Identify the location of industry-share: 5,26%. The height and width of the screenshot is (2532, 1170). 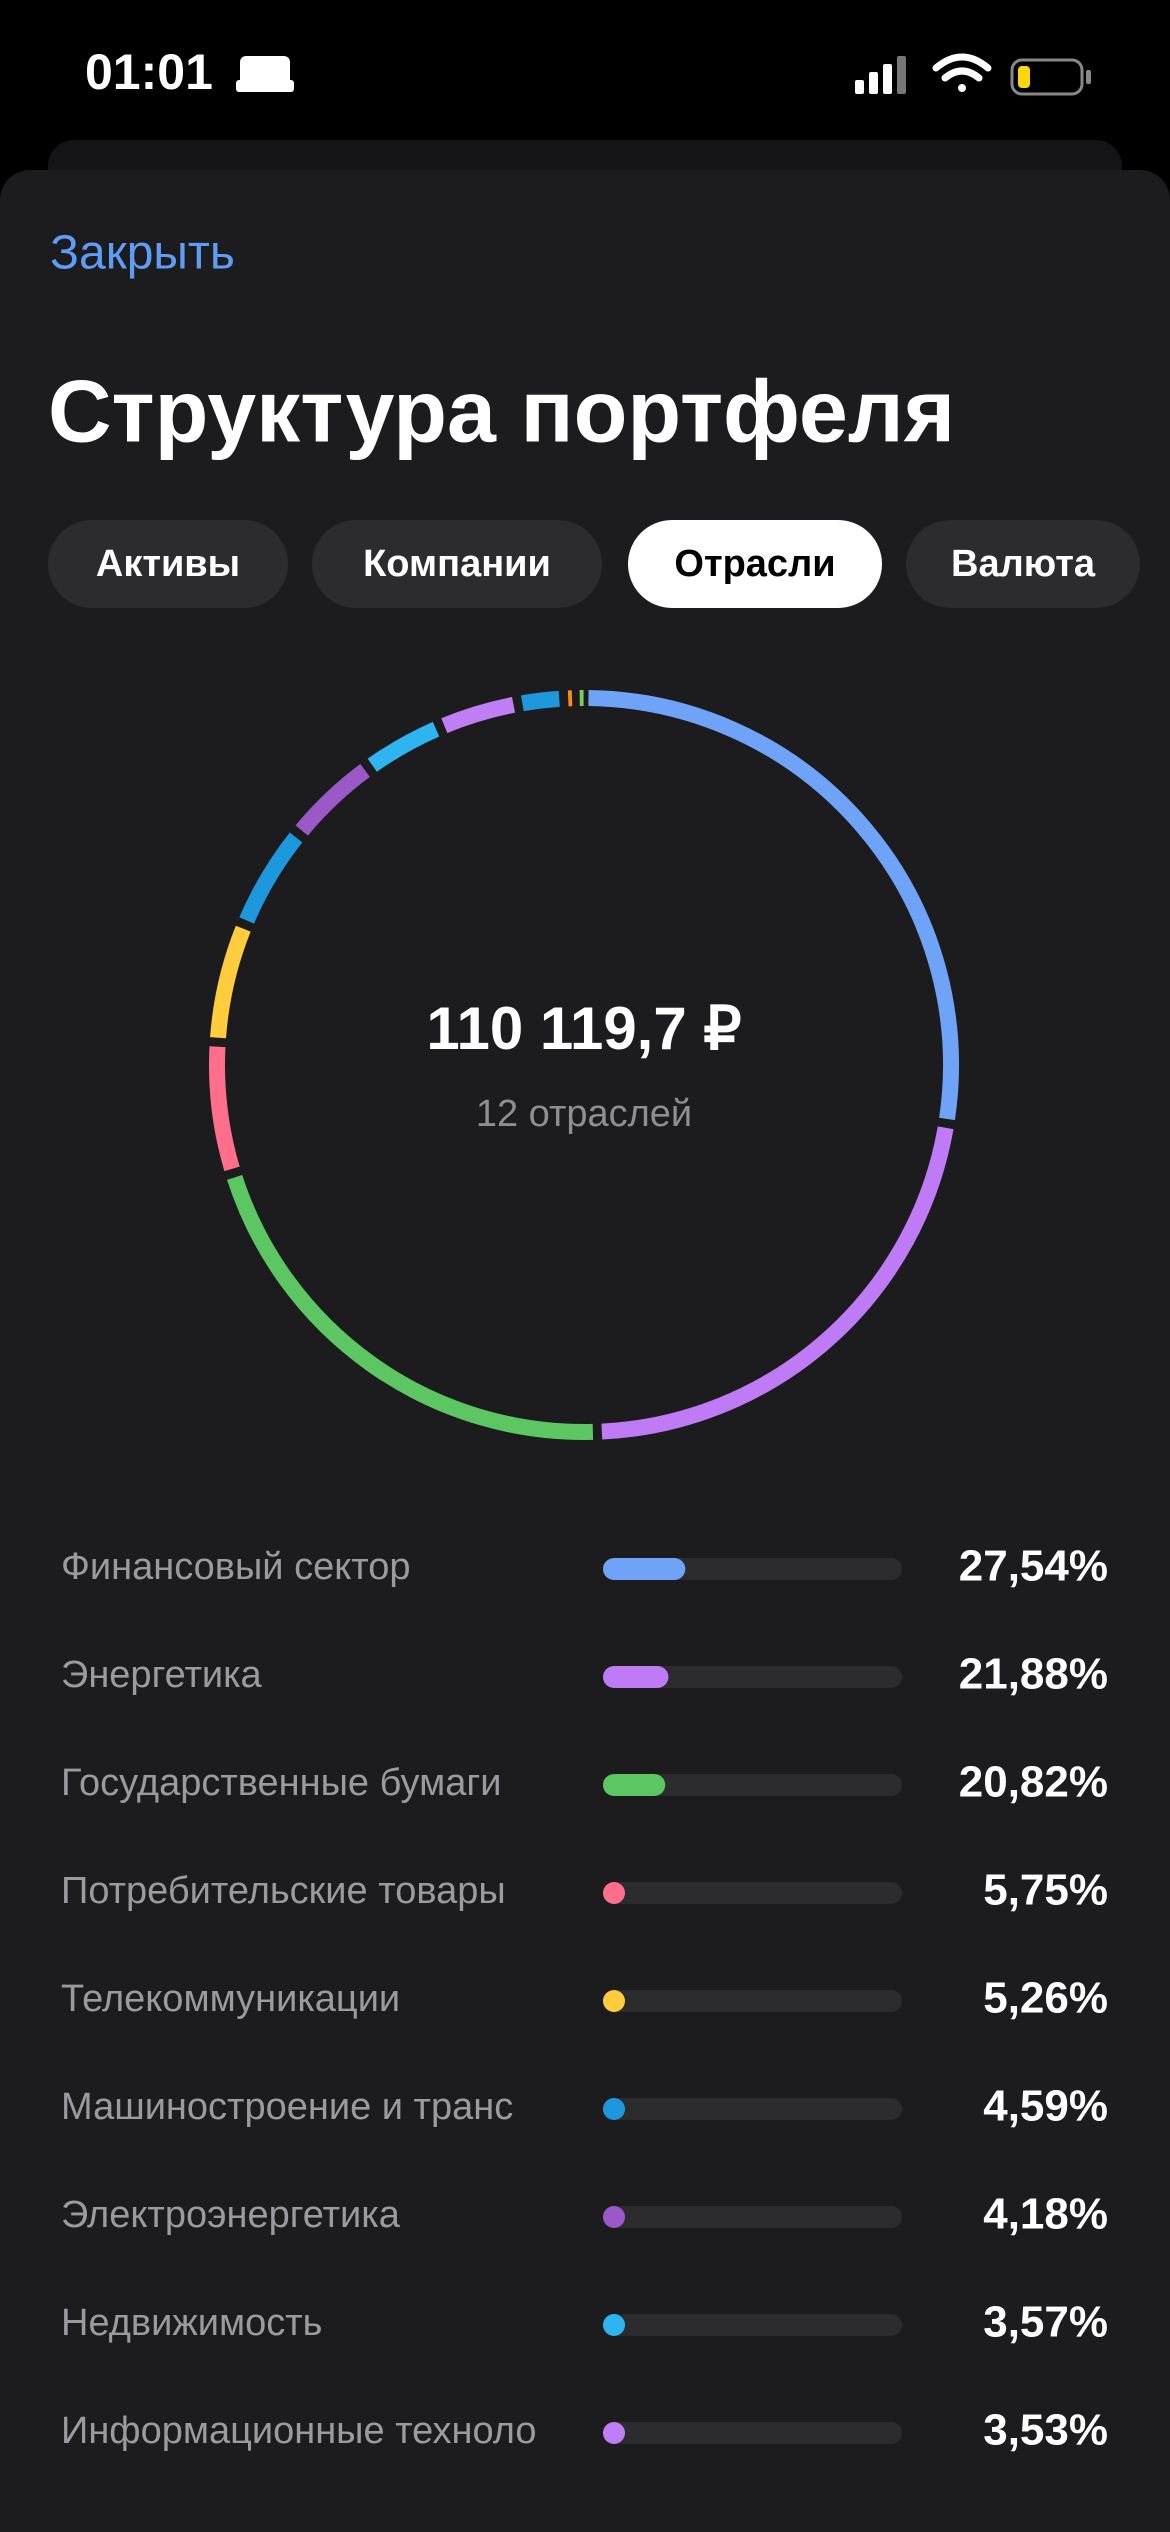
(1045, 1998).